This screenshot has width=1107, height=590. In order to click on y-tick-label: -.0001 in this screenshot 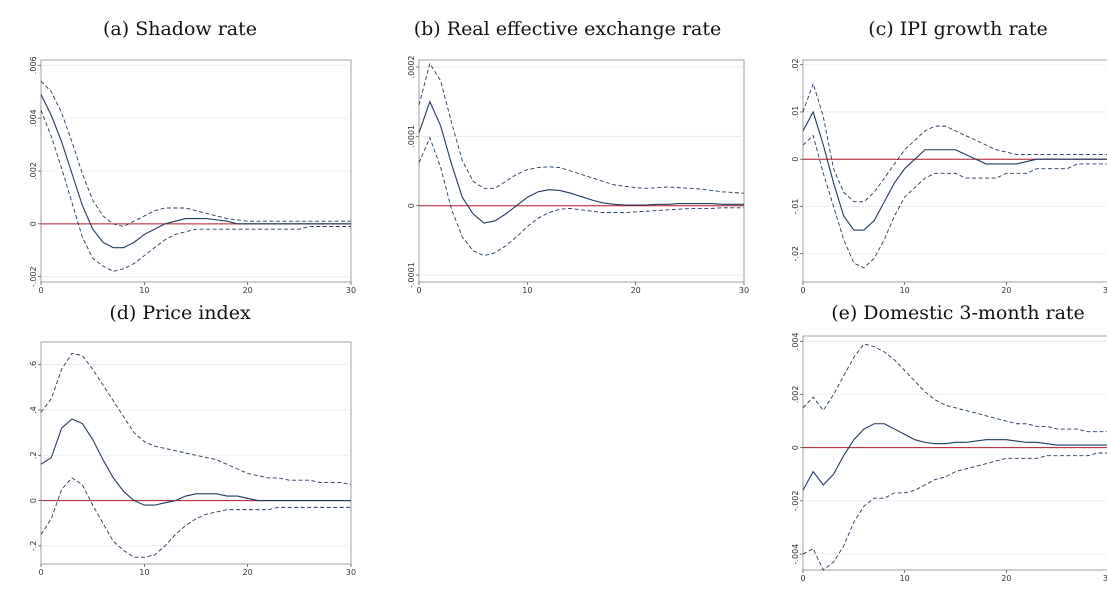, I will do `click(411, 275)`.